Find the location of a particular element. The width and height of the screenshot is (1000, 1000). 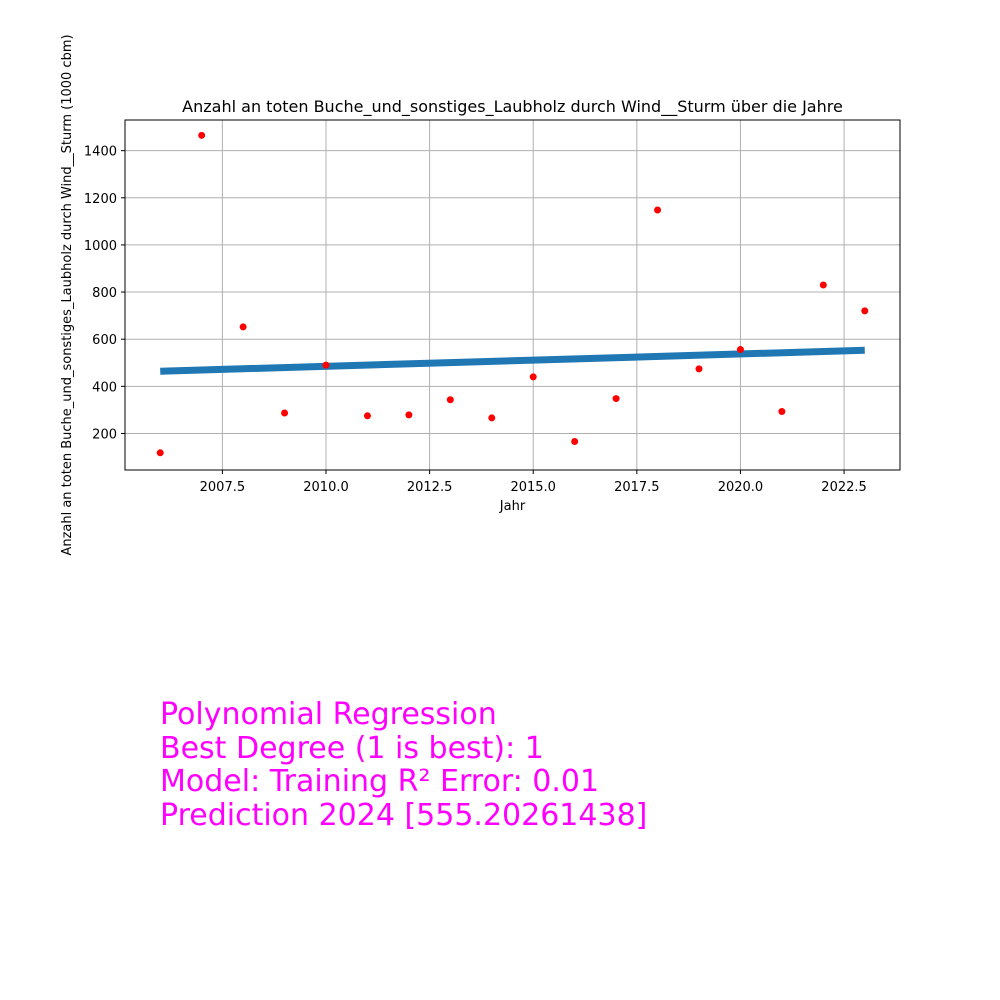

summary-training-error: Model: Training R² Error: 0.01 is located at coordinates (380, 781).